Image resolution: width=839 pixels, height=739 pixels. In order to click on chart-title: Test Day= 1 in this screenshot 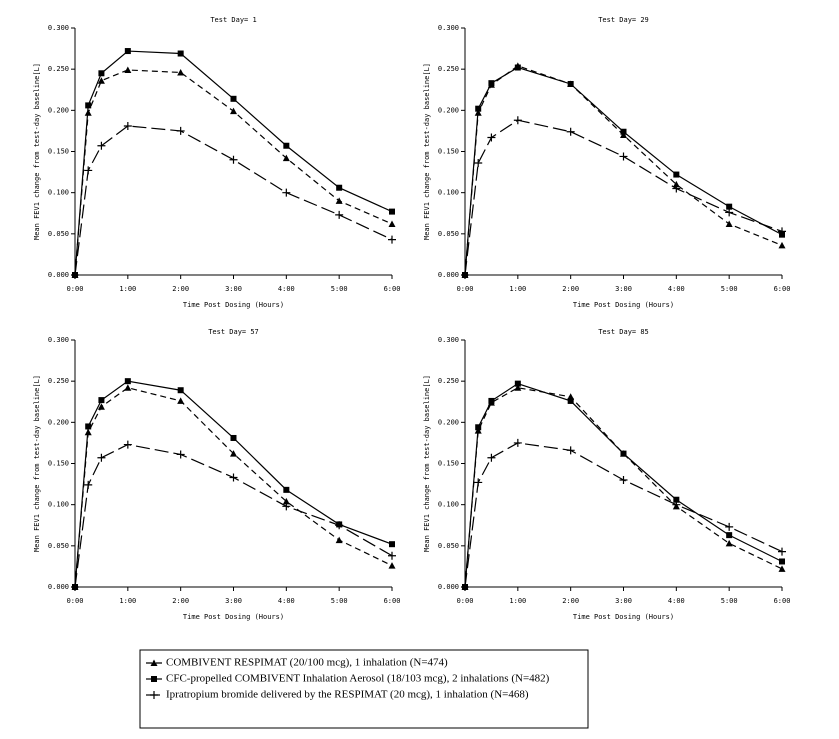, I will do `click(233, 20)`.